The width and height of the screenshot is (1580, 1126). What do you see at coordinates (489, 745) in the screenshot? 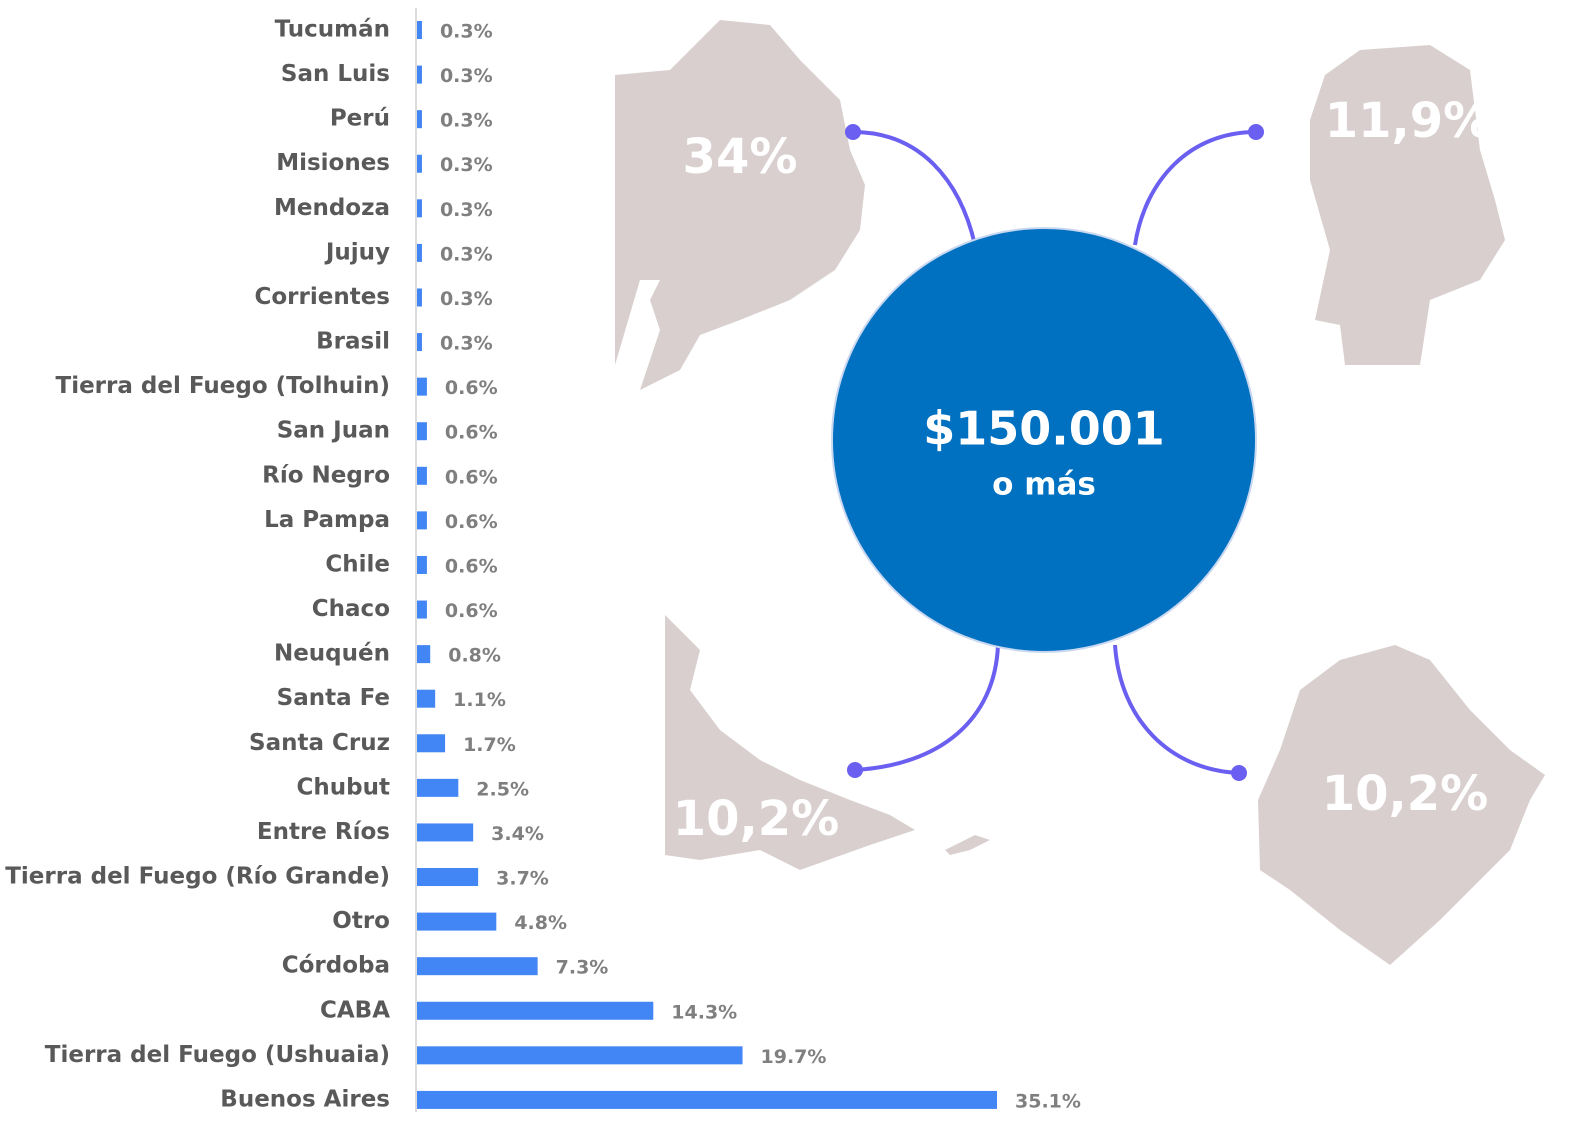
I see `value-label: 1.7%` at bounding box center [489, 745].